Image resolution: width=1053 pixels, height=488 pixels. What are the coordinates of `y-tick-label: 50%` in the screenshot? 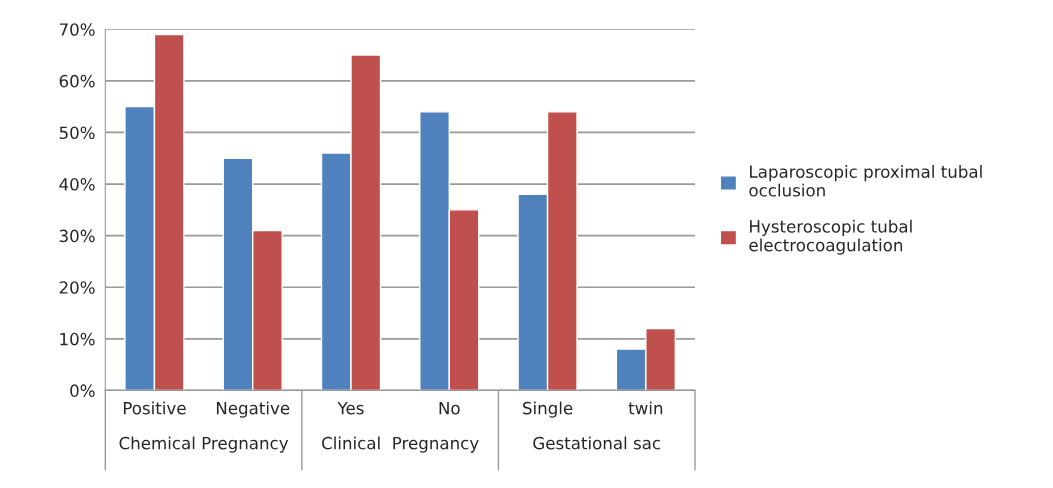 It's located at (77, 133).